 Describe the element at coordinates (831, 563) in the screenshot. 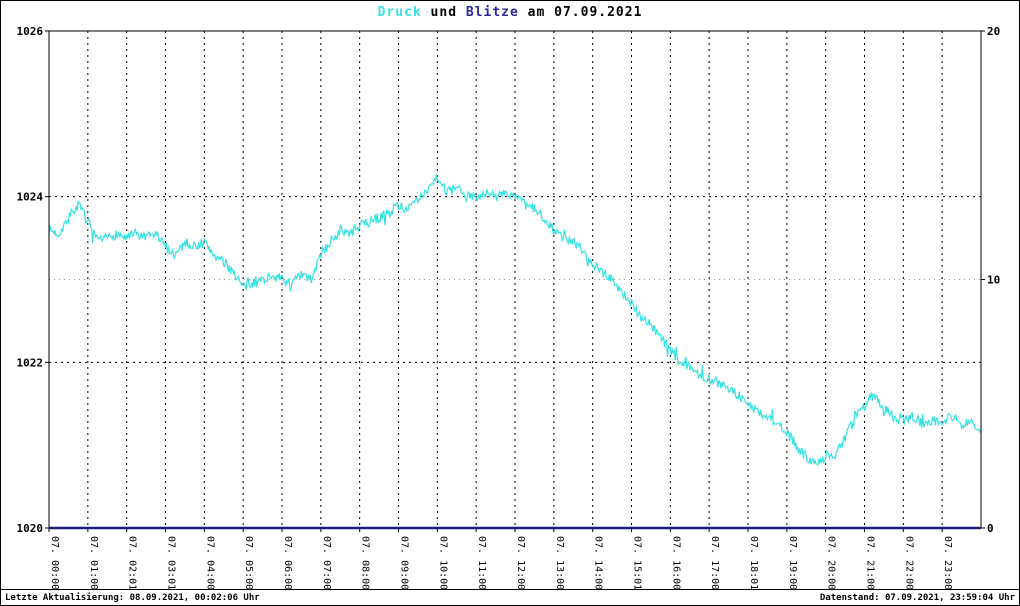

I see `svg-text: 07. 20:00` at that location.